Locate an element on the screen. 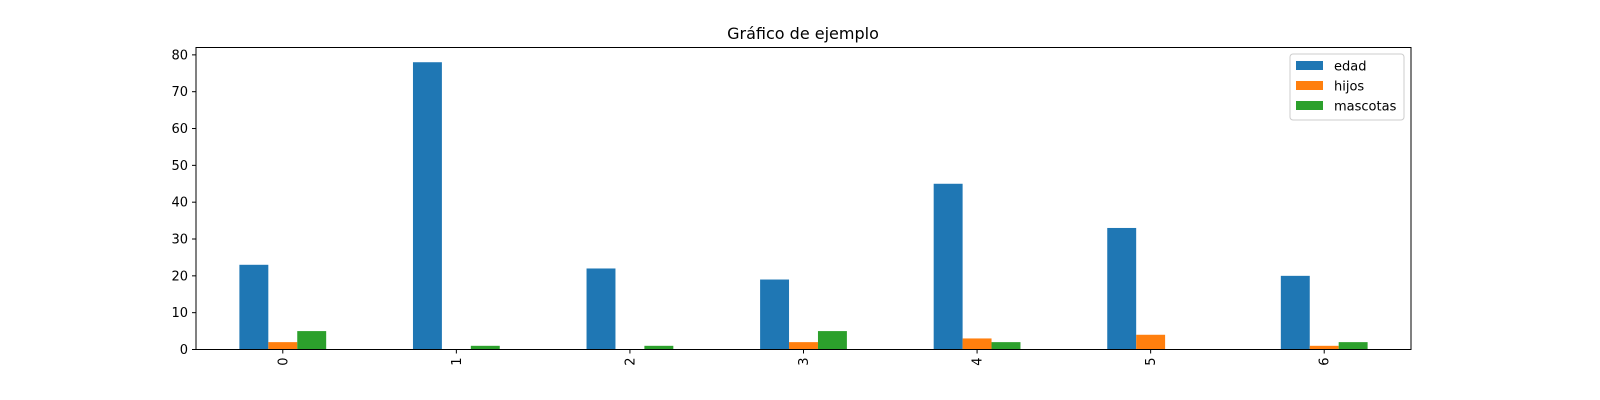 The image size is (1600, 400). y-tick-label: 30 is located at coordinates (179, 240).